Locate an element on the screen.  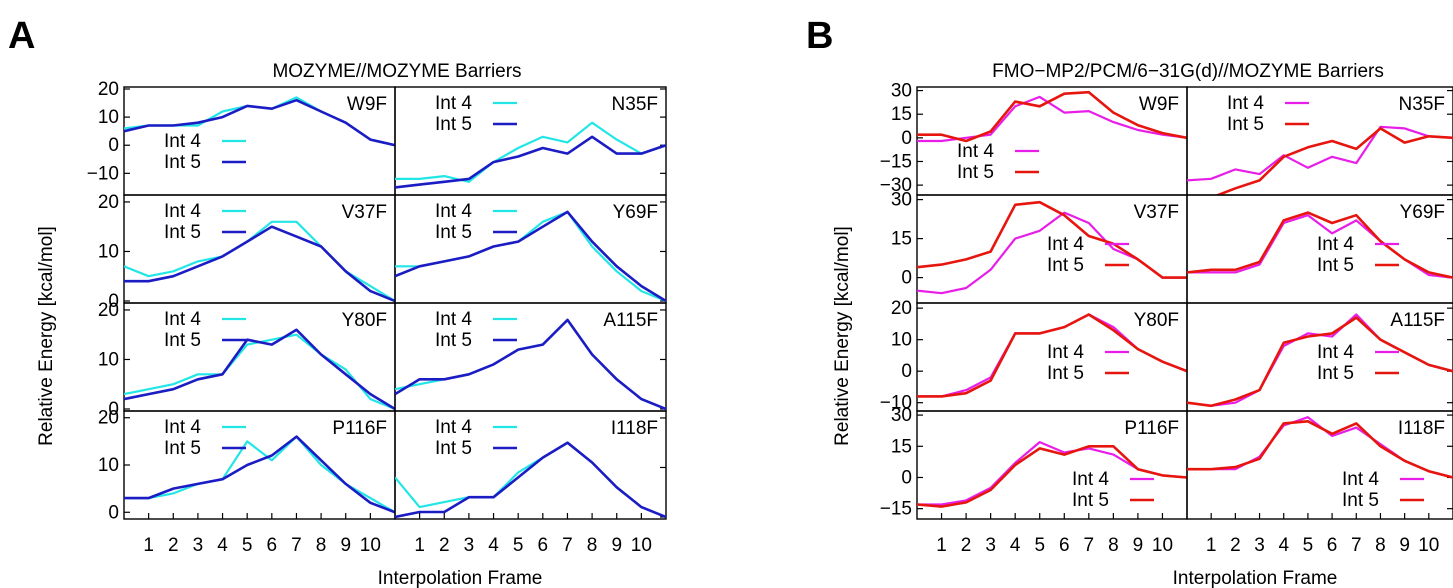
y-tick-label: 30 is located at coordinates (901, 200).